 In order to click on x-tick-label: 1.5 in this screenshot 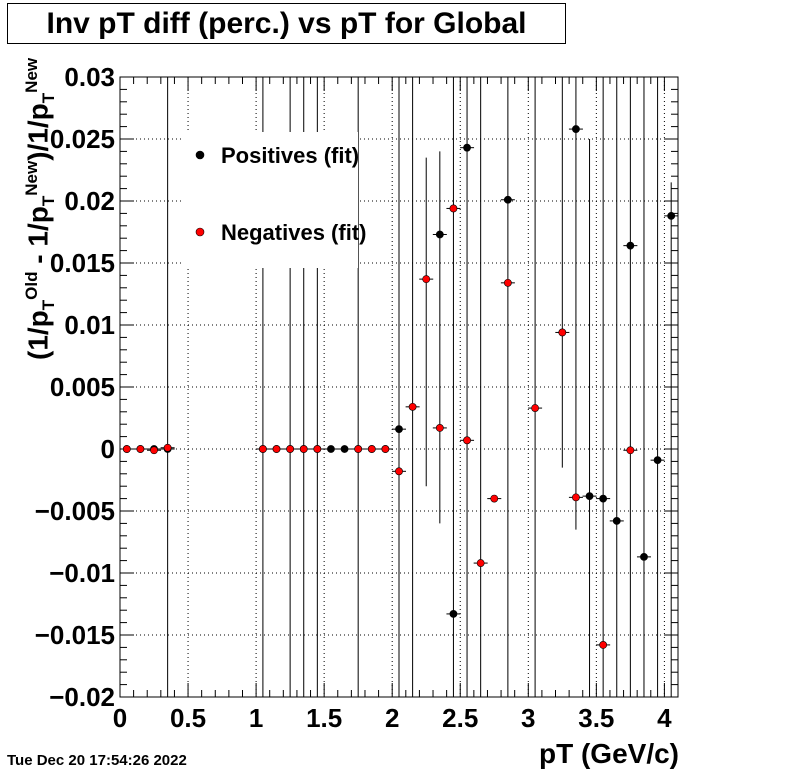, I will do `click(324, 718)`.